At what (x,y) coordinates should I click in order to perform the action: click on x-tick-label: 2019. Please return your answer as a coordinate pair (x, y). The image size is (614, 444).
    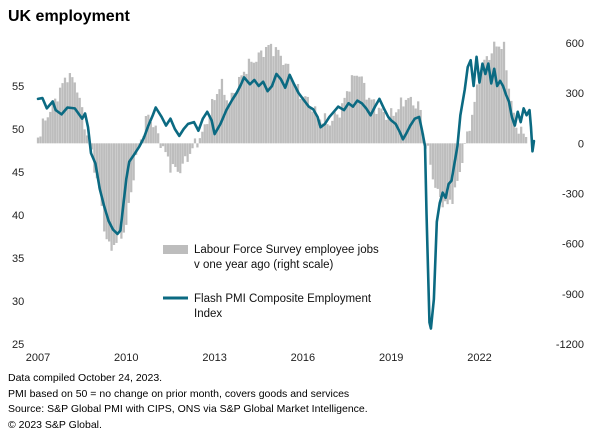
    Looking at the image, I should click on (391, 358).